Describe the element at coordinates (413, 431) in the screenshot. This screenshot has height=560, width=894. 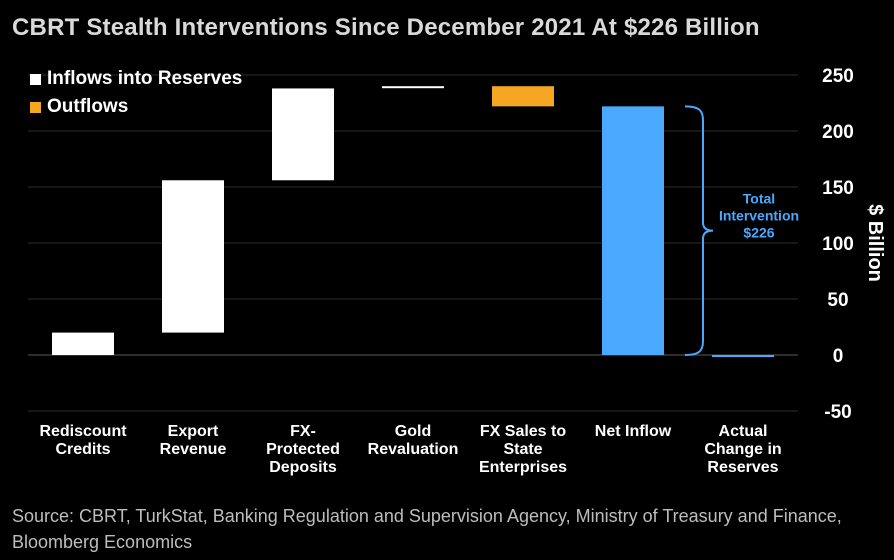
I see `x-tick-label-line: Gold` at that location.